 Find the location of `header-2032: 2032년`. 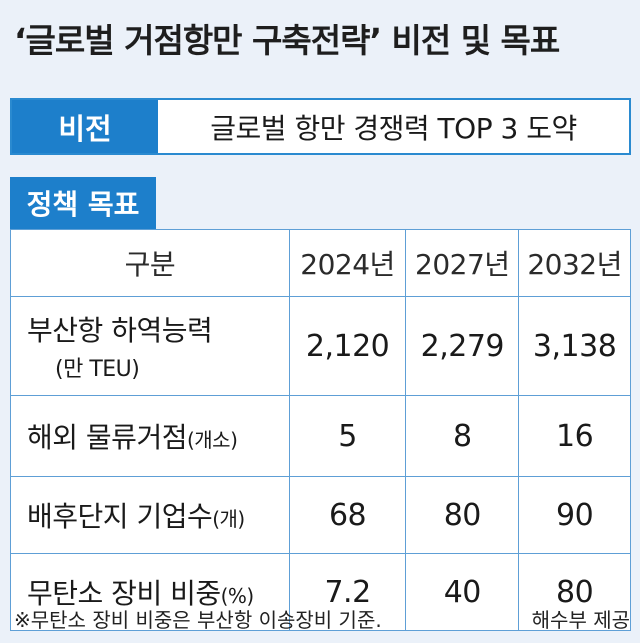

header-2032: 2032년 is located at coordinates (574, 263).